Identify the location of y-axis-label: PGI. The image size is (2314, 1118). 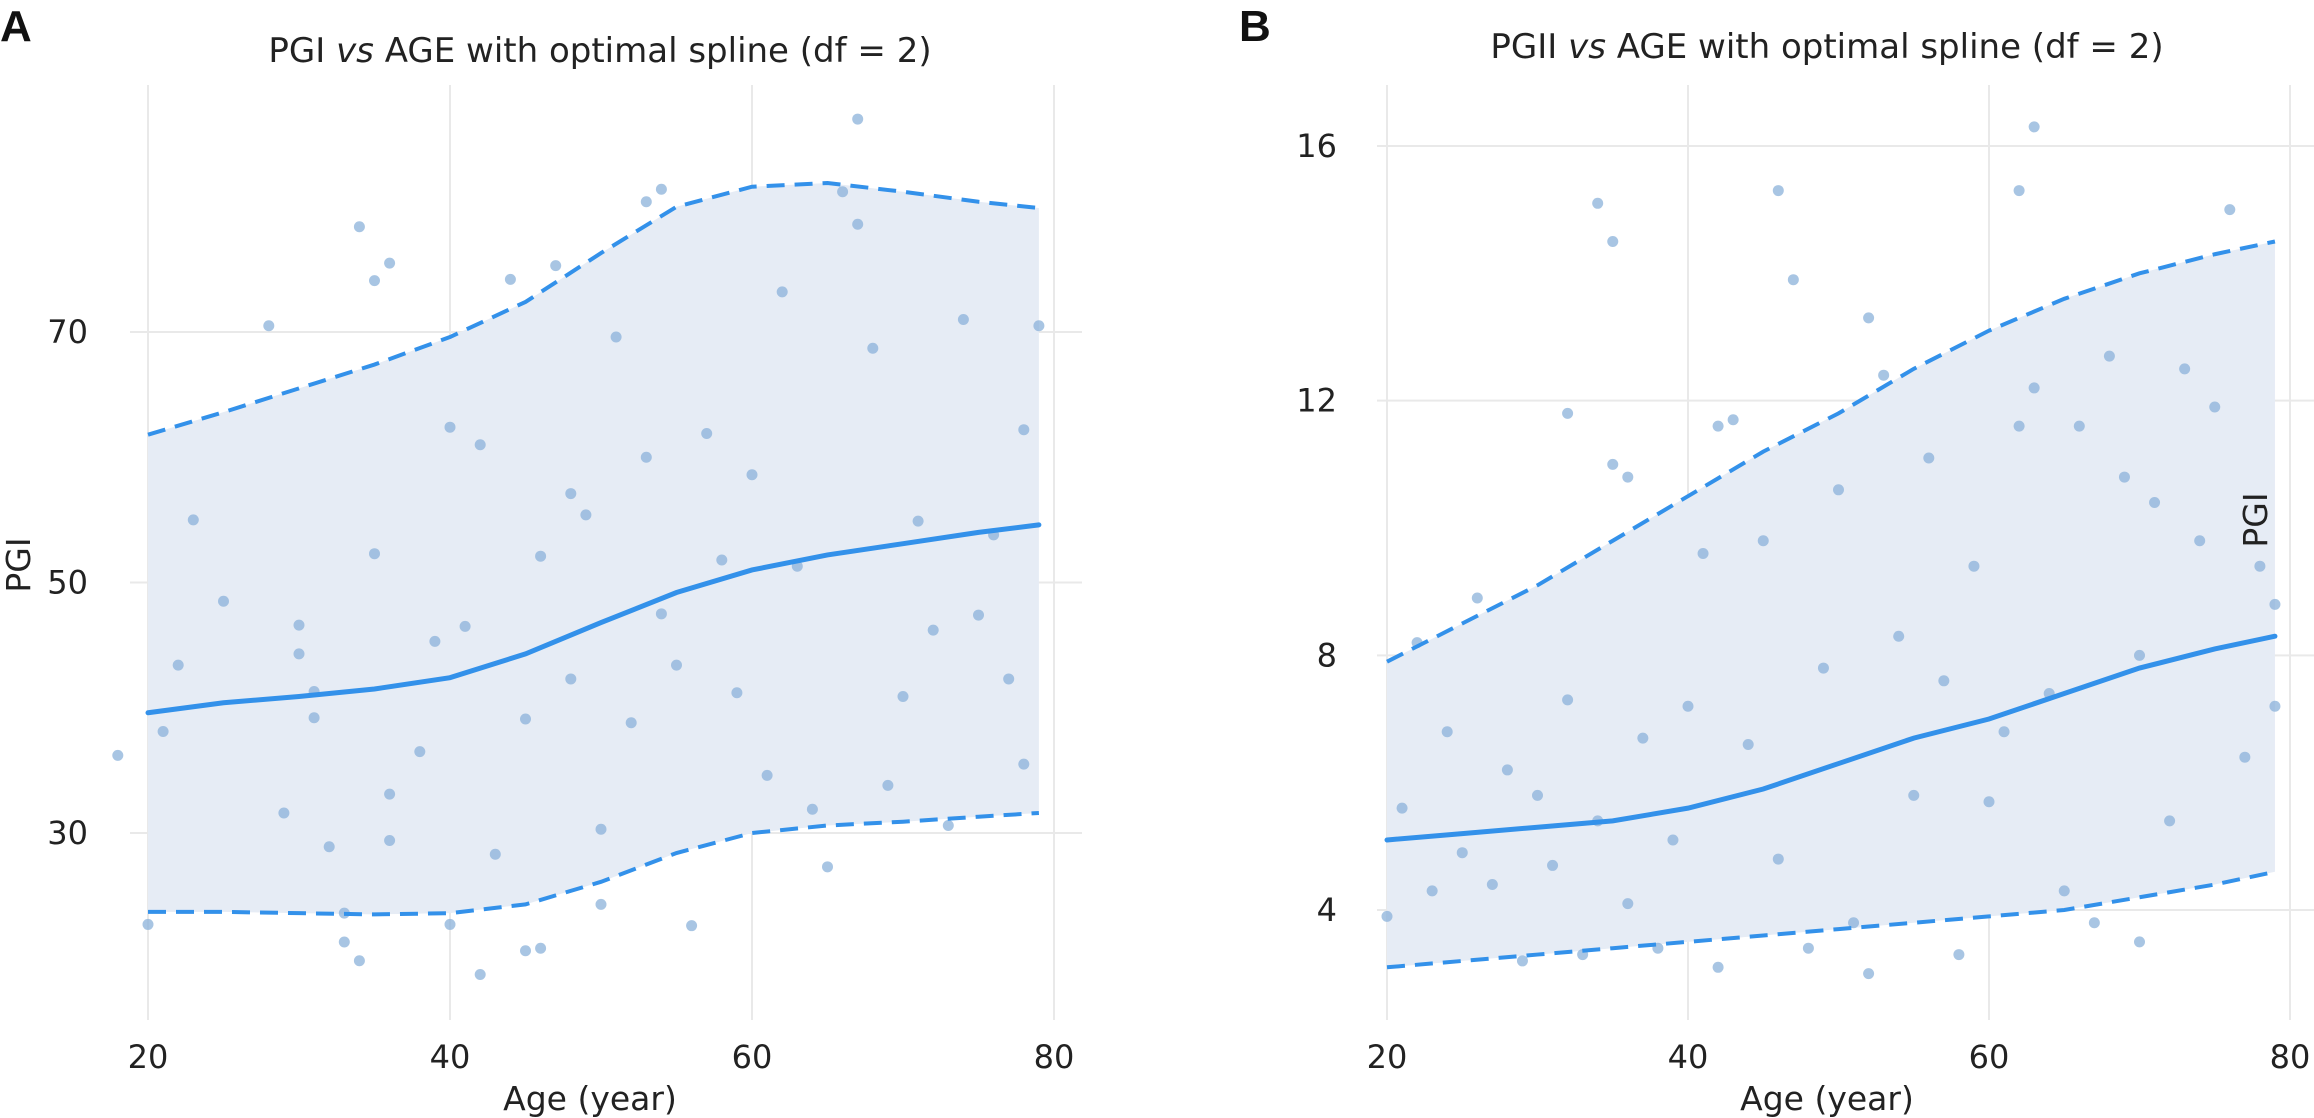
(2255, 519).